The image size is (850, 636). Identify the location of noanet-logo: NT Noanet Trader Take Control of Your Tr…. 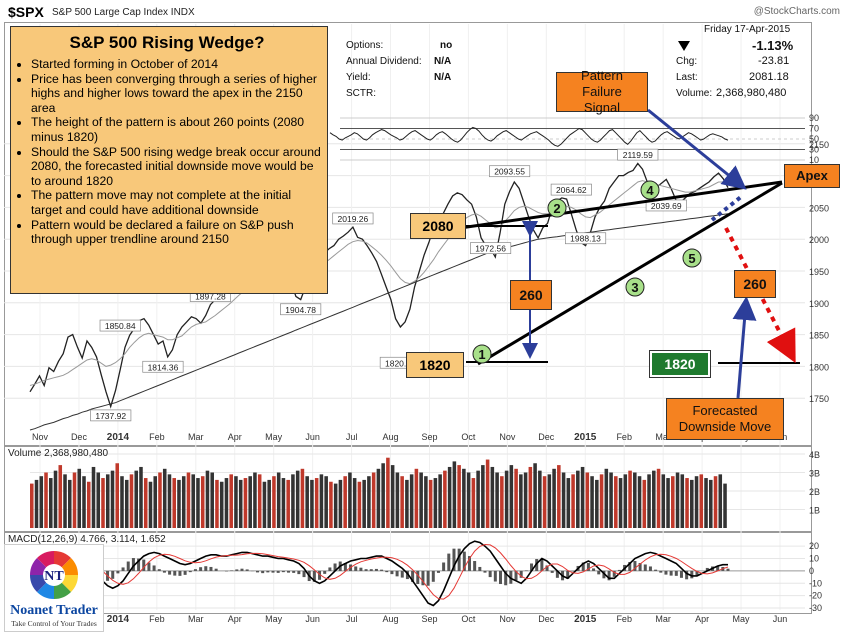
(54, 588).